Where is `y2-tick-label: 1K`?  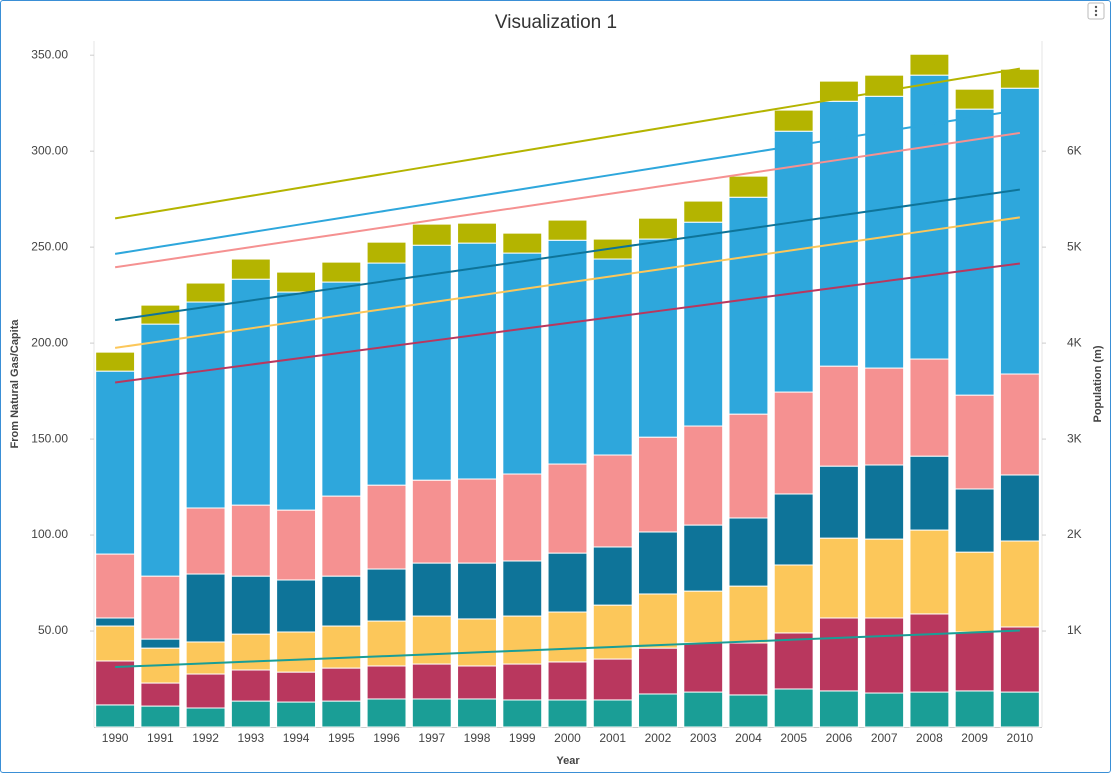
y2-tick-label: 1K is located at coordinates (1074, 630).